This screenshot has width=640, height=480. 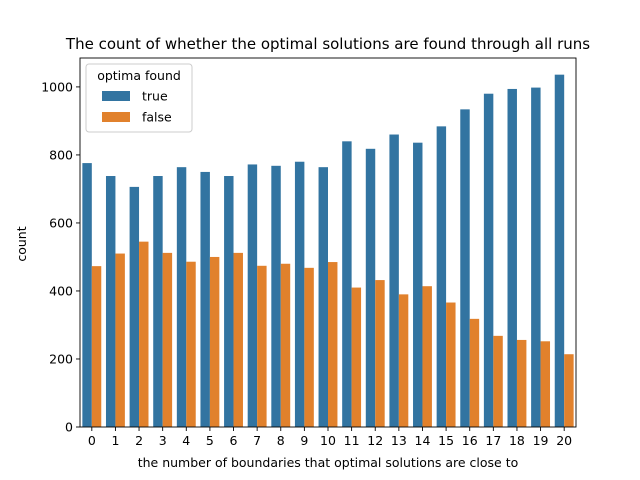 What do you see at coordinates (375, 440) in the screenshot?
I see `x-tick-label: 12` at bounding box center [375, 440].